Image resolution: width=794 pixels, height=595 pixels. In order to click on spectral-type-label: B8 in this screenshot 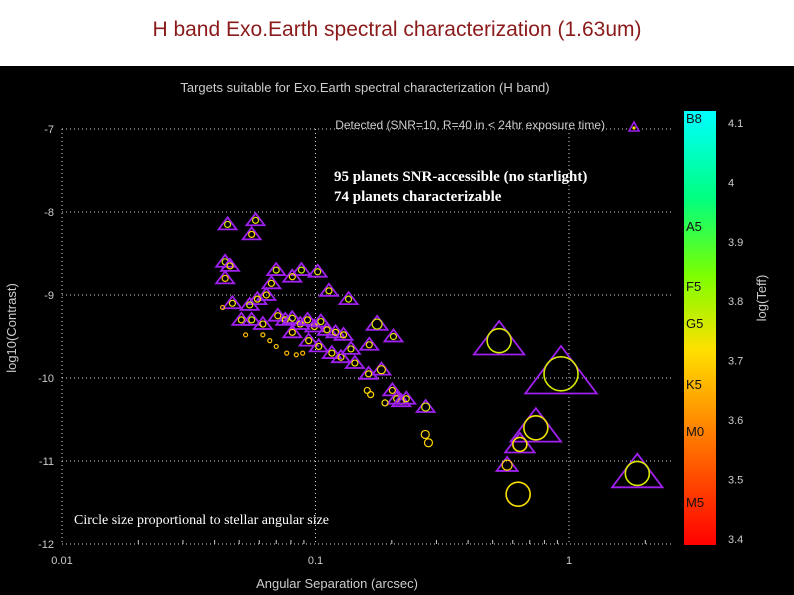, I will do `click(694, 118)`.